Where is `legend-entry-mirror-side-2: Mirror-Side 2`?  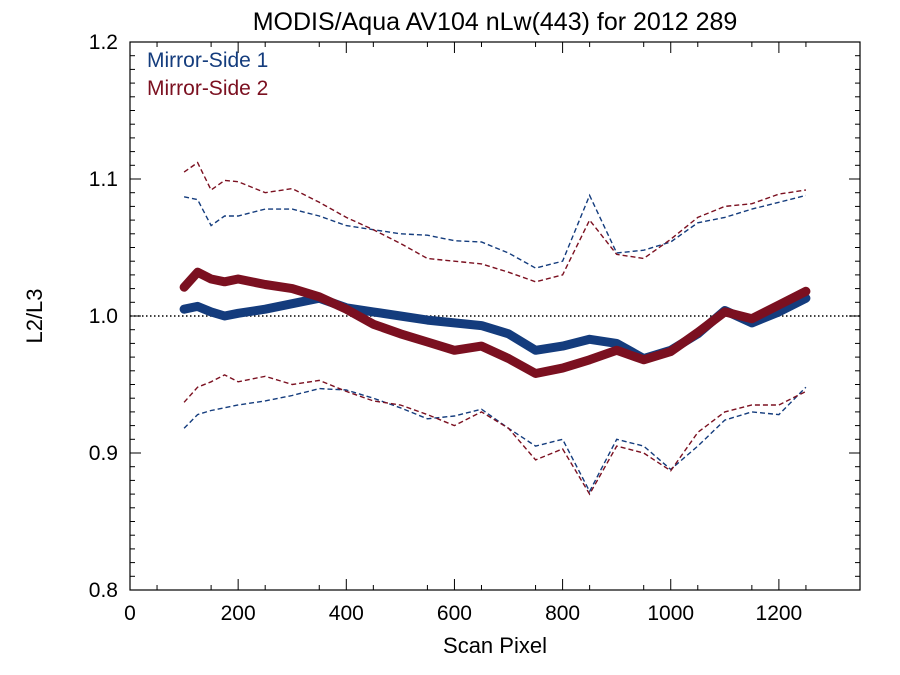
legend-entry-mirror-side-2: Mirror-Side 2 is located at coordinates (207, 88).